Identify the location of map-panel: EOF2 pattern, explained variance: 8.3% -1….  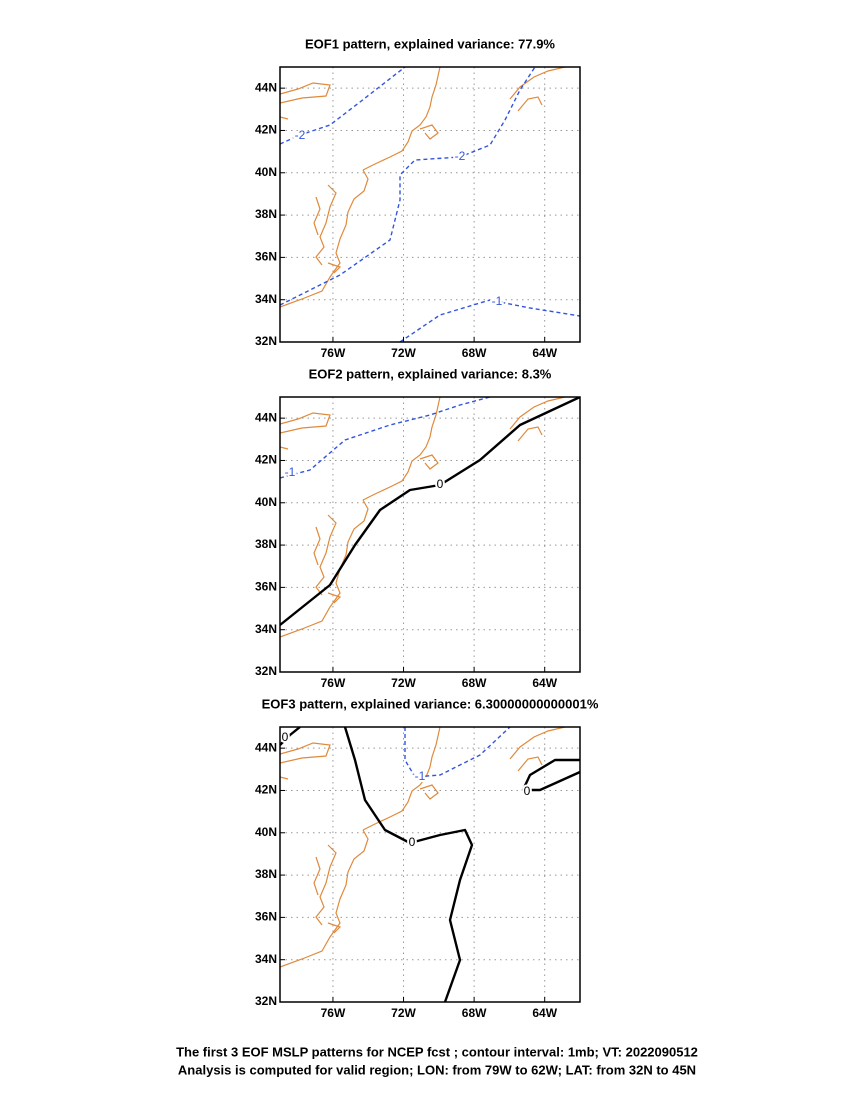
(418, 528).